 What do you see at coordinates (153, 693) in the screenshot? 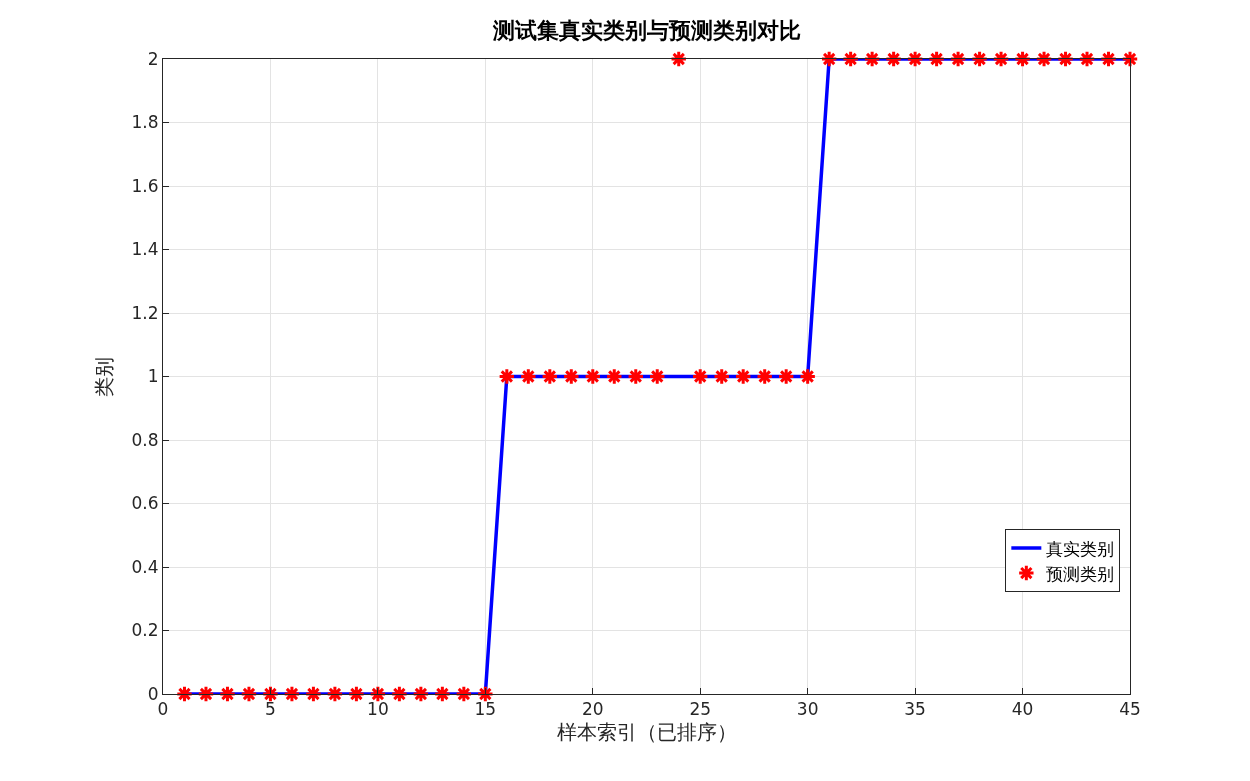
I see `y-tick-label: 0` at bounding box center [153, 693].